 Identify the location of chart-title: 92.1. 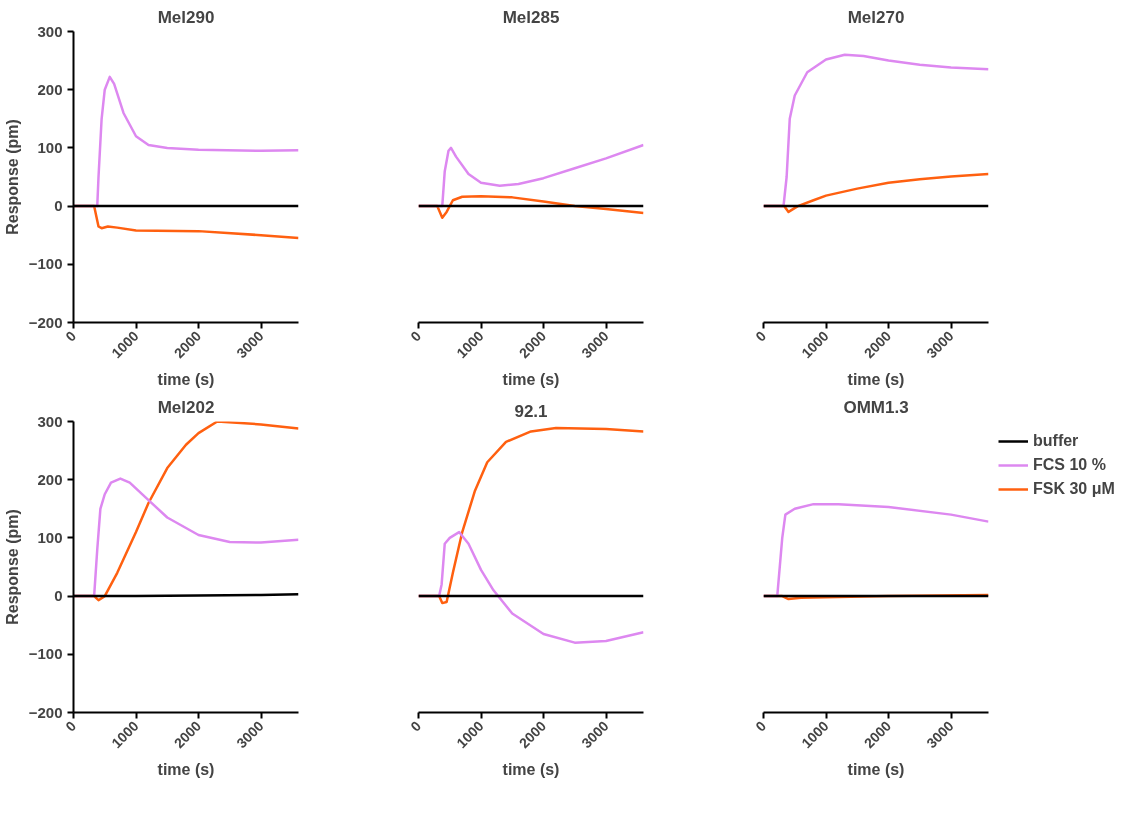
(531, 411).